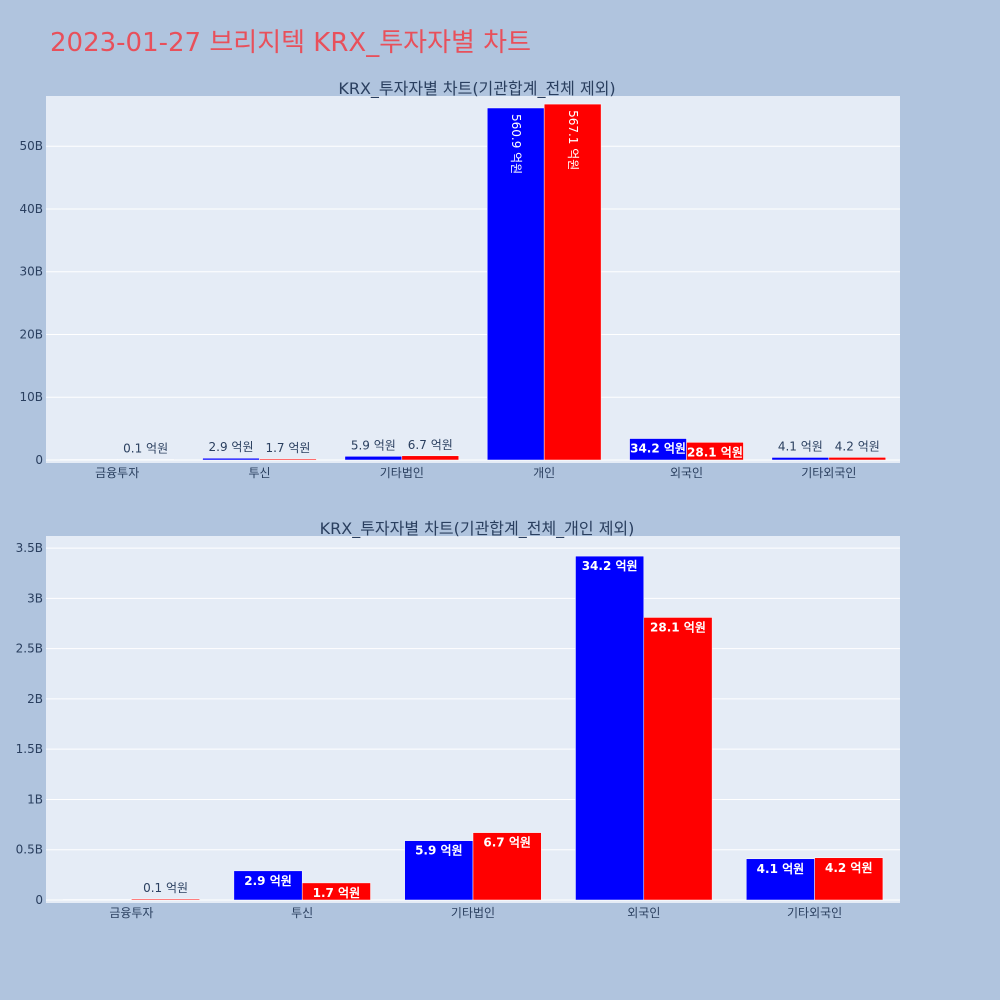  What do you see at coordinates (35, 799) in the screenshot?
I see `y-tick-label: 1B` at bounding box center [35, 799].